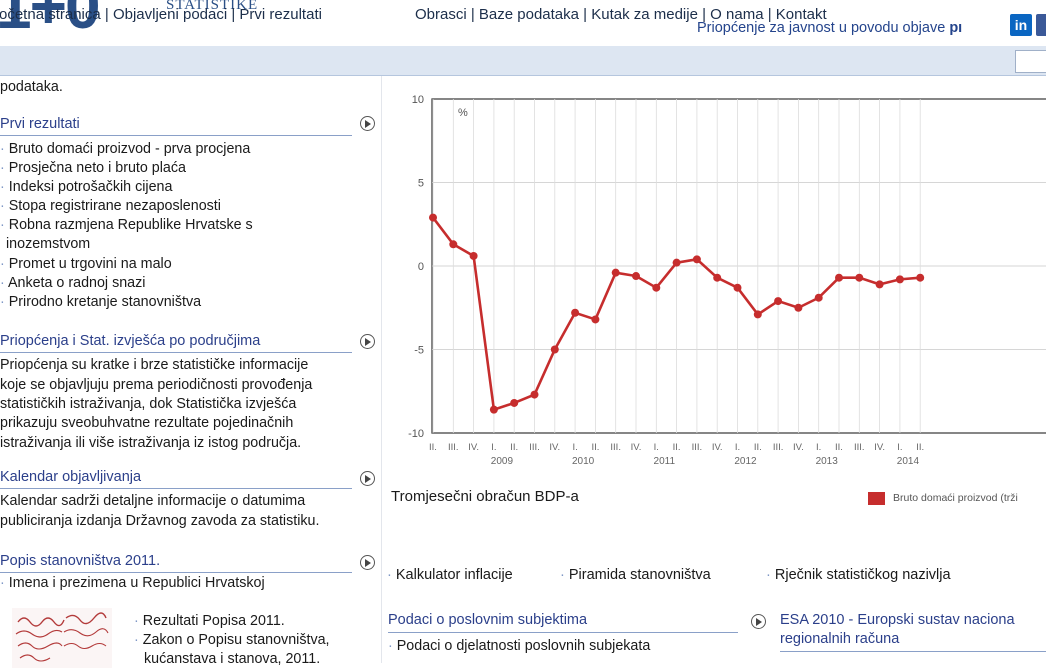 This screenshot has height=668, width=1046. I want to click on year-label: 2011, so click(665, 461).